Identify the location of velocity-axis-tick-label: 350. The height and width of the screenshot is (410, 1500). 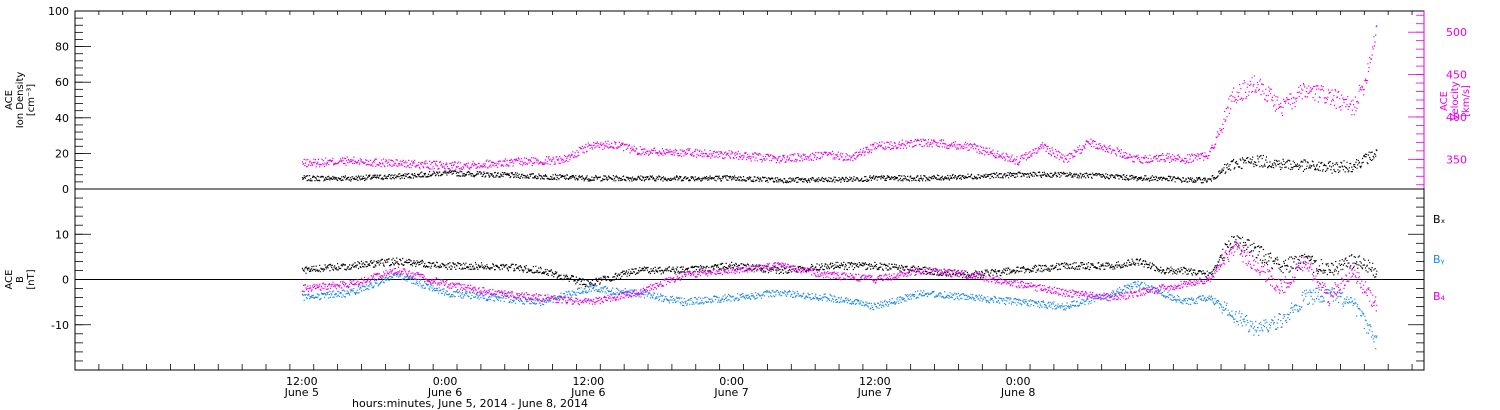
(1456, 159).